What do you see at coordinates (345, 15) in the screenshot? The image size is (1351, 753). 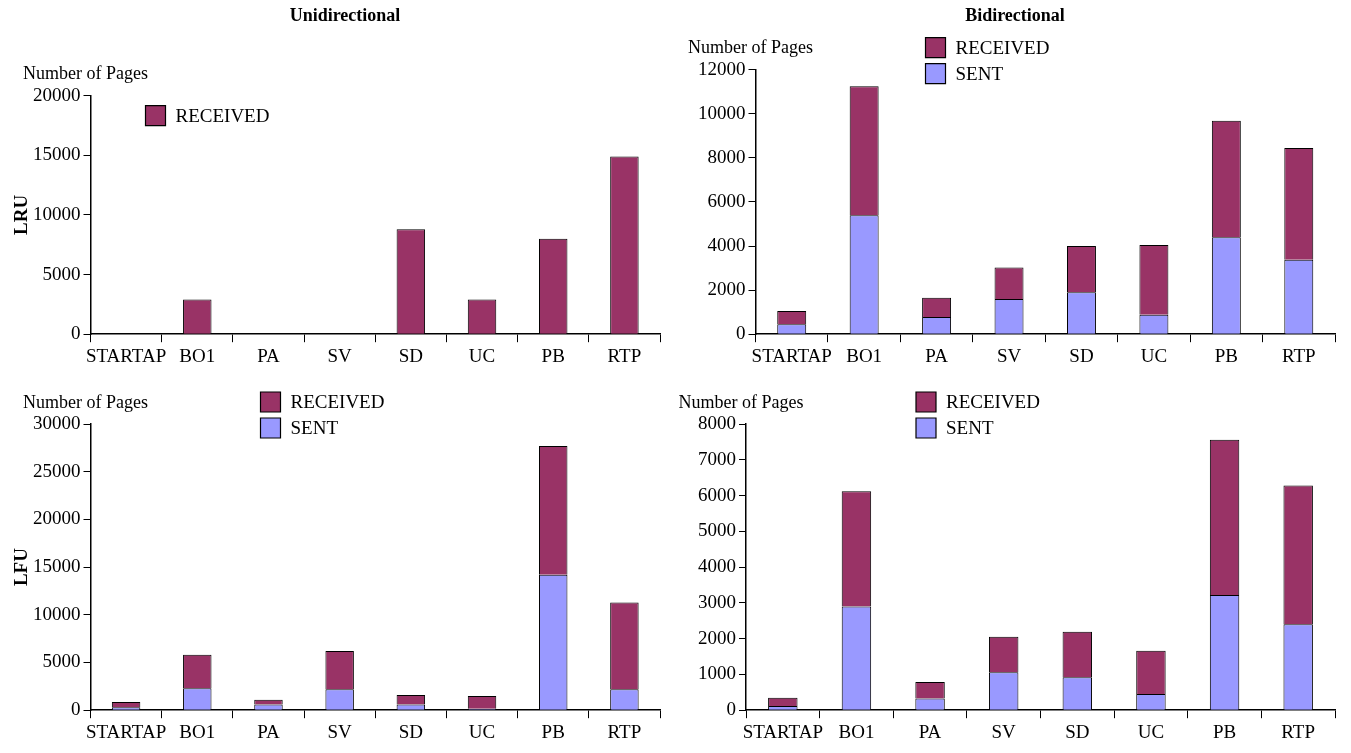 I see `chart-title: Unidirectional` at bounding box center [345, 15].